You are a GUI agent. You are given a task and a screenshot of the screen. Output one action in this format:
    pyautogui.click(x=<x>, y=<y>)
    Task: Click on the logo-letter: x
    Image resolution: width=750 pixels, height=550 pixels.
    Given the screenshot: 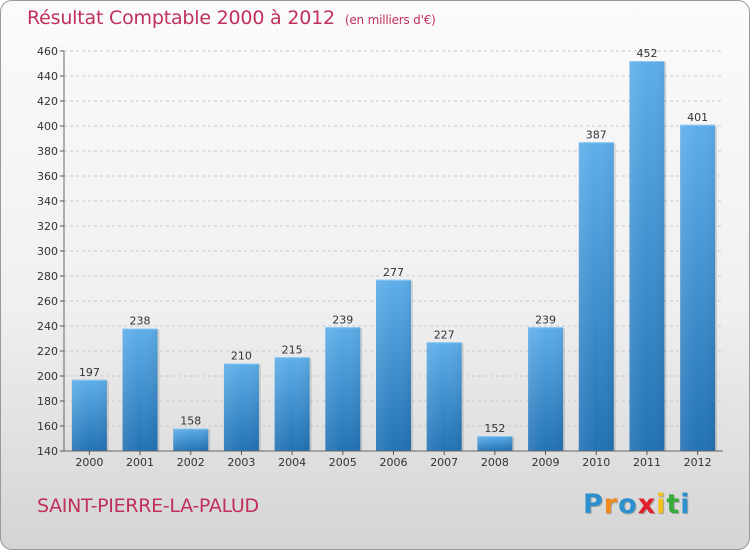 What is the action you would take?
    pyautogui.click(x=647, y=504)
    